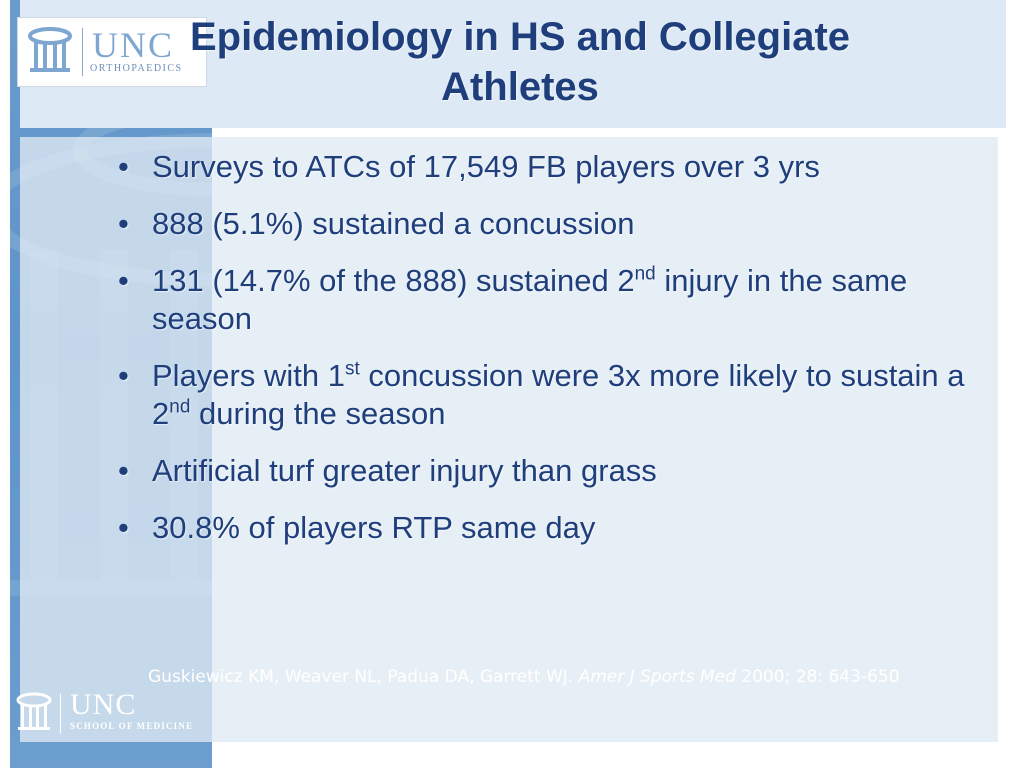 The image size is (1024, 768). Describe the element at coordinates (530, 299) in the screenshot. I see `bullet-text: injury in the same season` at that location.